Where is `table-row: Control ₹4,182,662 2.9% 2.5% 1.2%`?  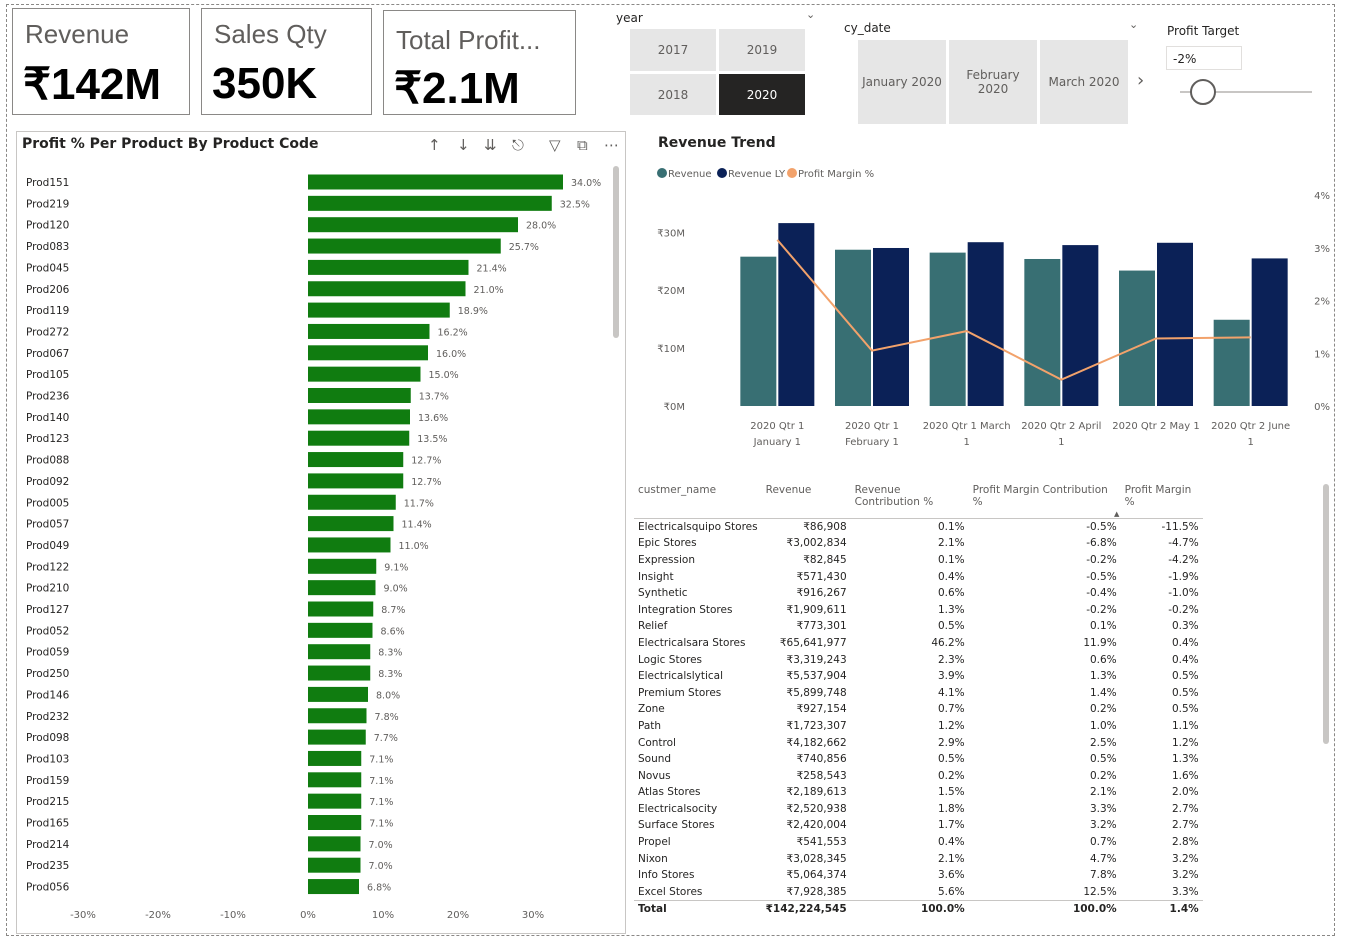
table-row: Control ₹4,182,662 2.9% 2.5% 1.2% is located at coordinates (918, 742).